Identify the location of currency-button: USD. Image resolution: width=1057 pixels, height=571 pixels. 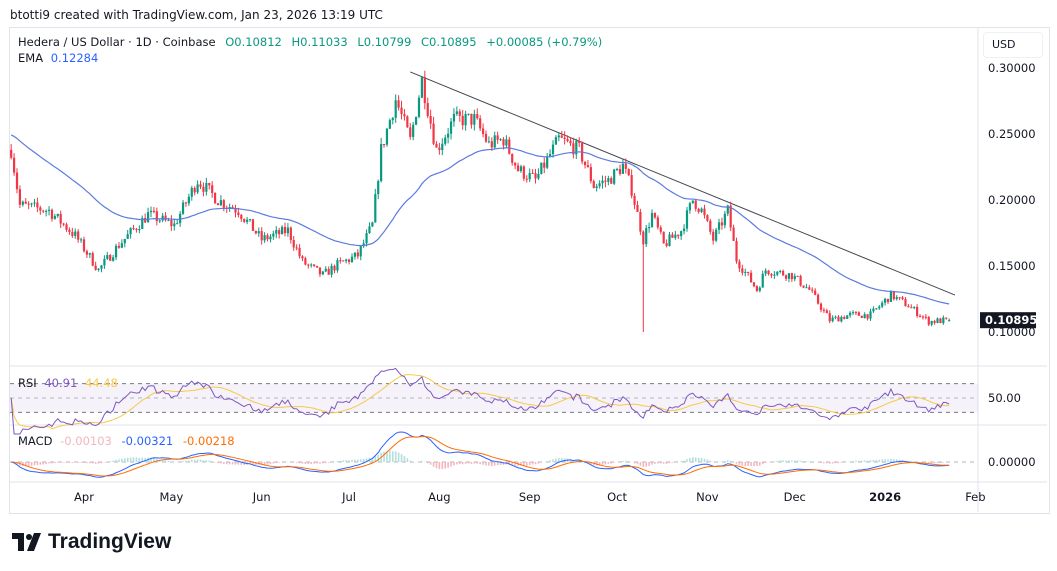
(1013, 45).